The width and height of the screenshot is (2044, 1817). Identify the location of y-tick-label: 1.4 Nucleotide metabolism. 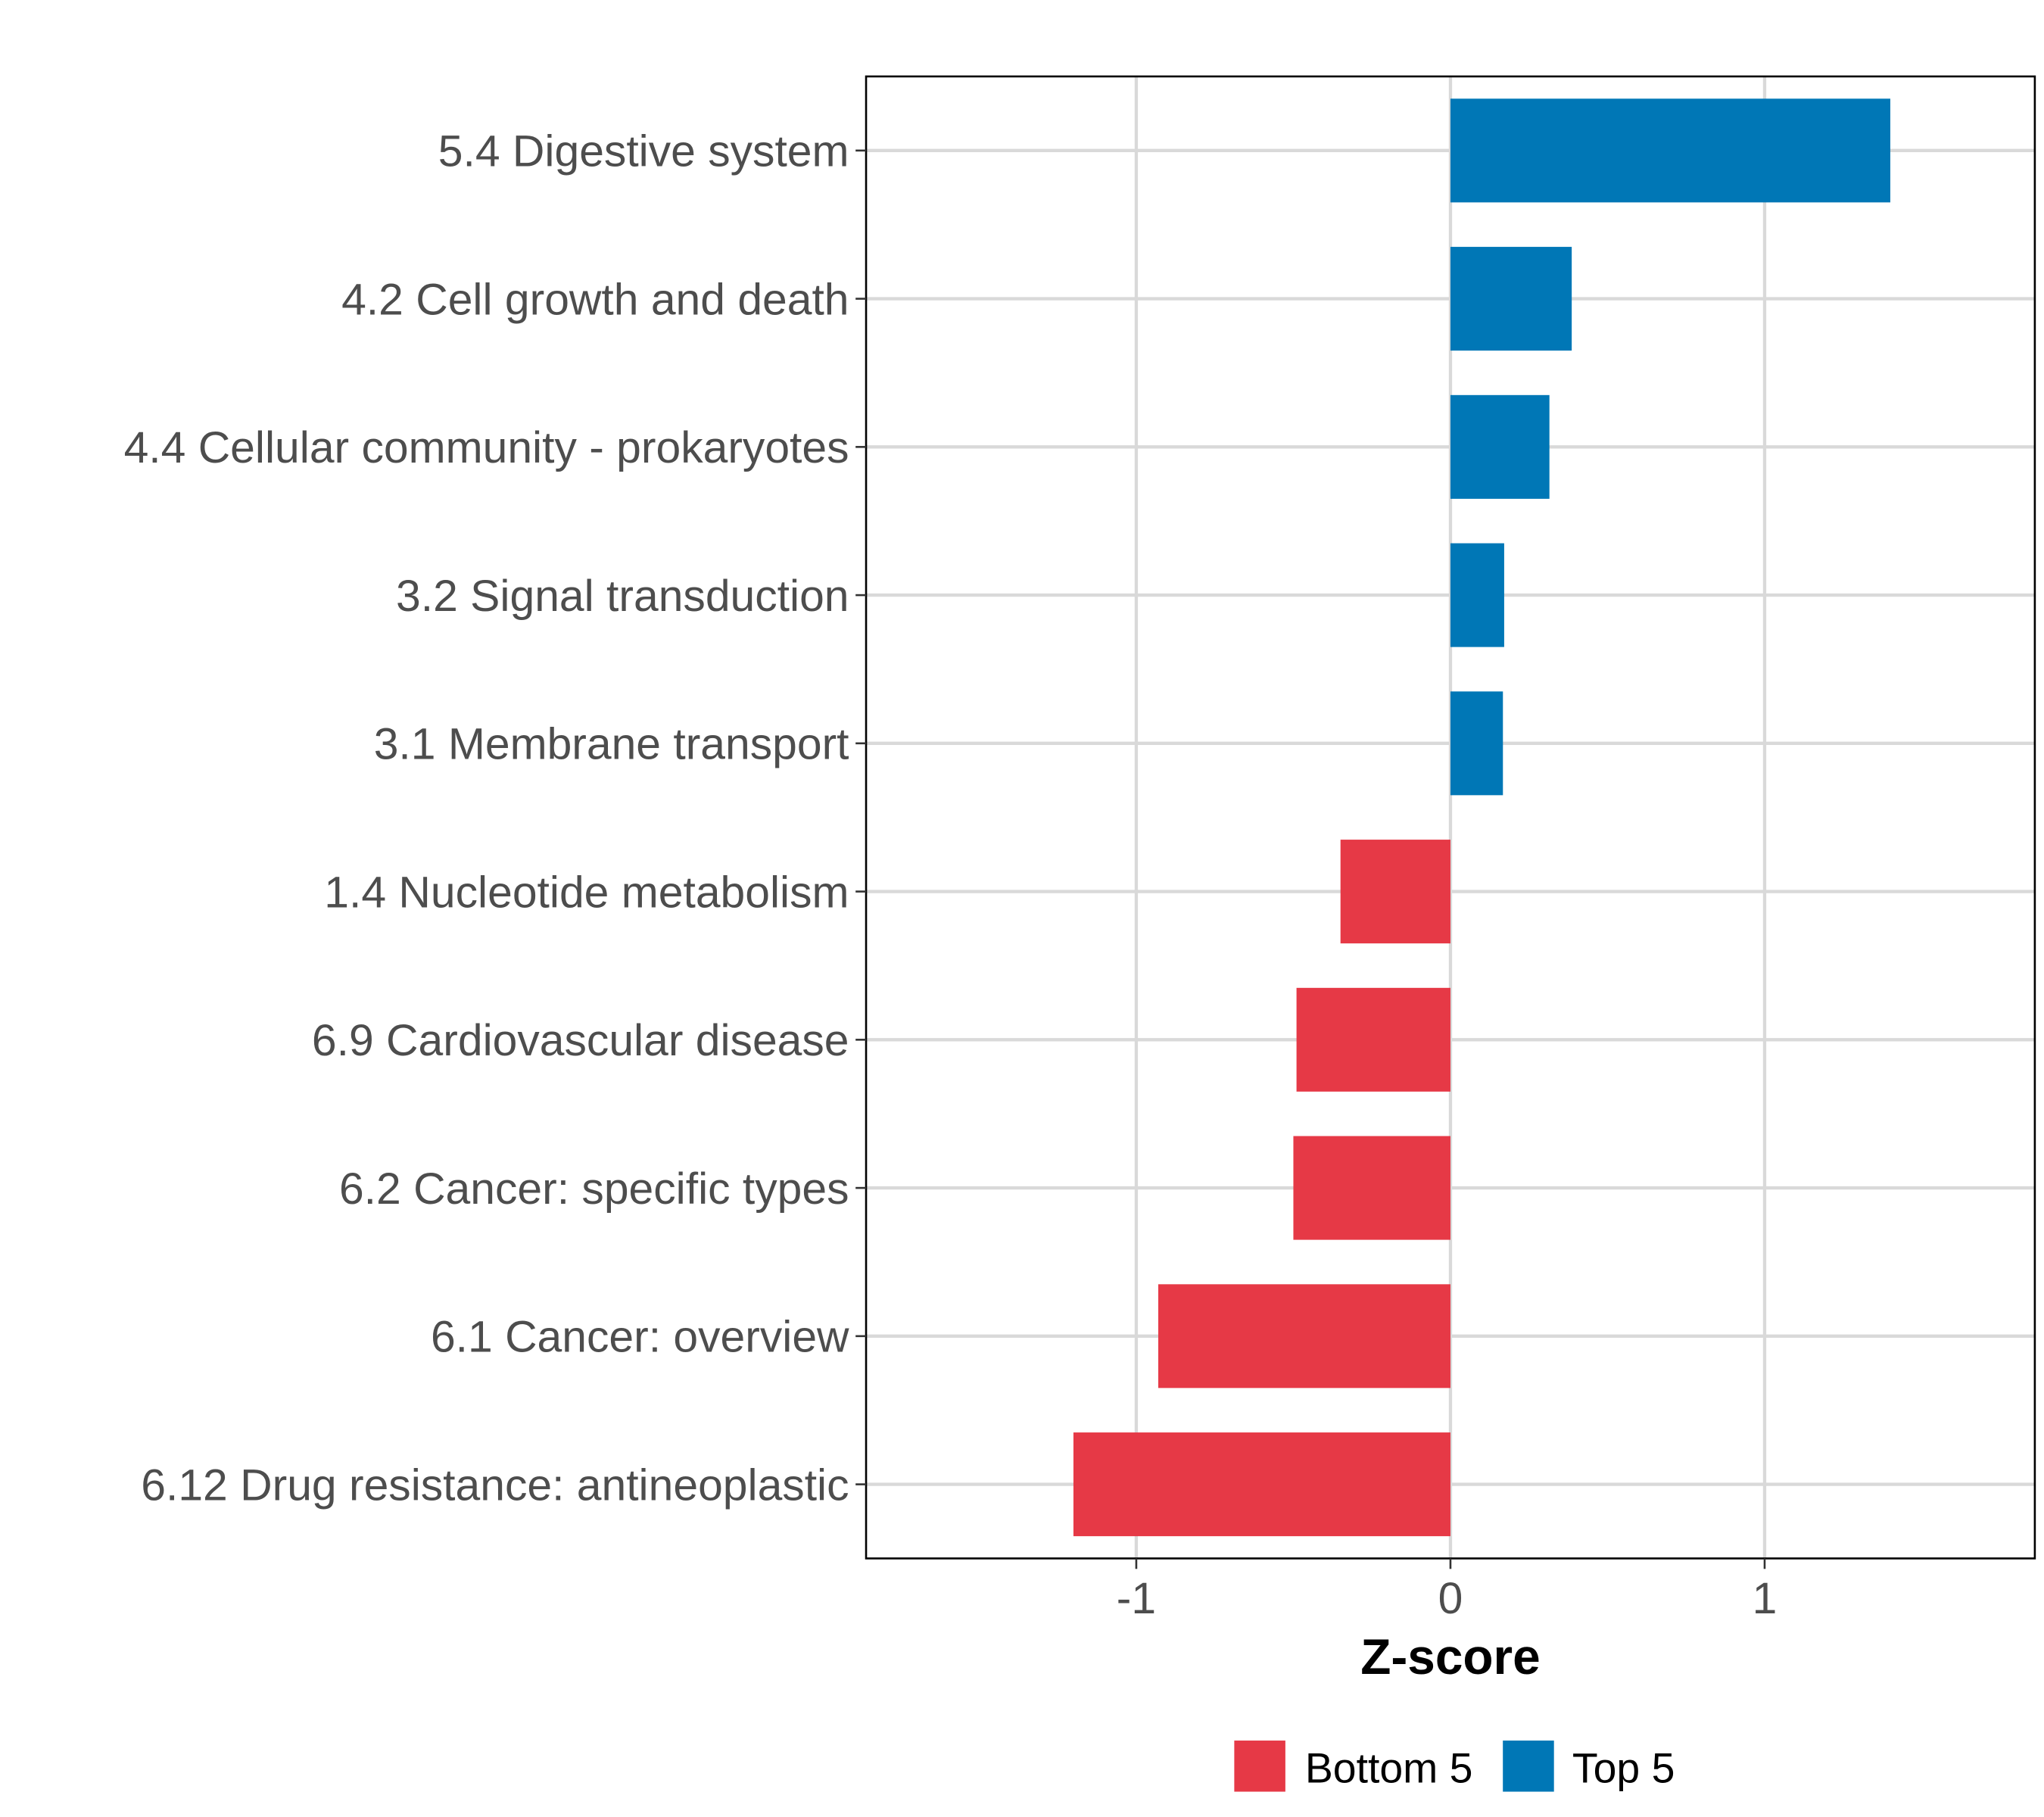
(586, 892).